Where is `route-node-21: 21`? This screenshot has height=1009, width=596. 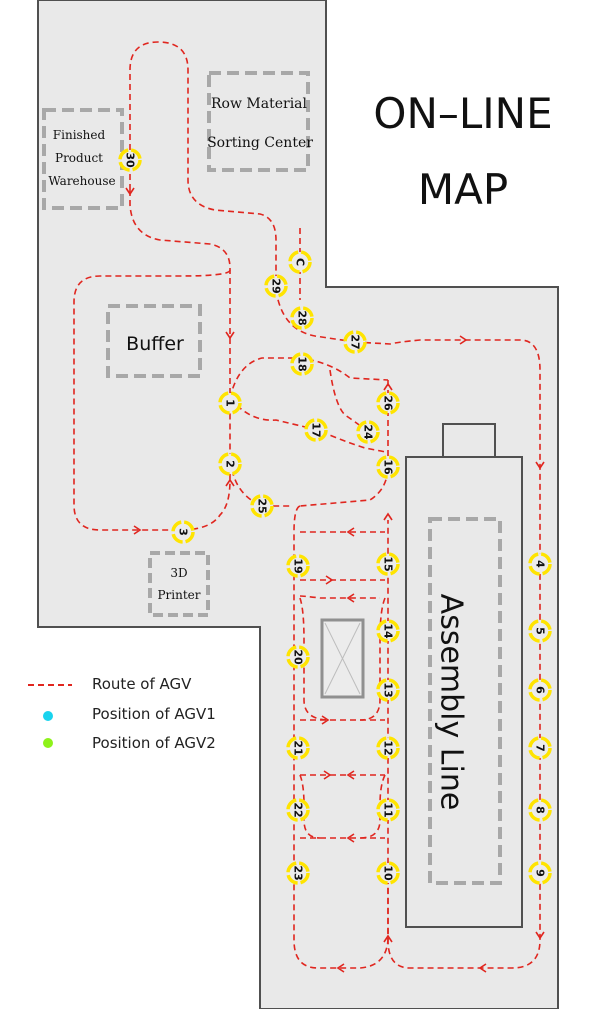 route-node-21: 21 is located at coordinates (298, 748).